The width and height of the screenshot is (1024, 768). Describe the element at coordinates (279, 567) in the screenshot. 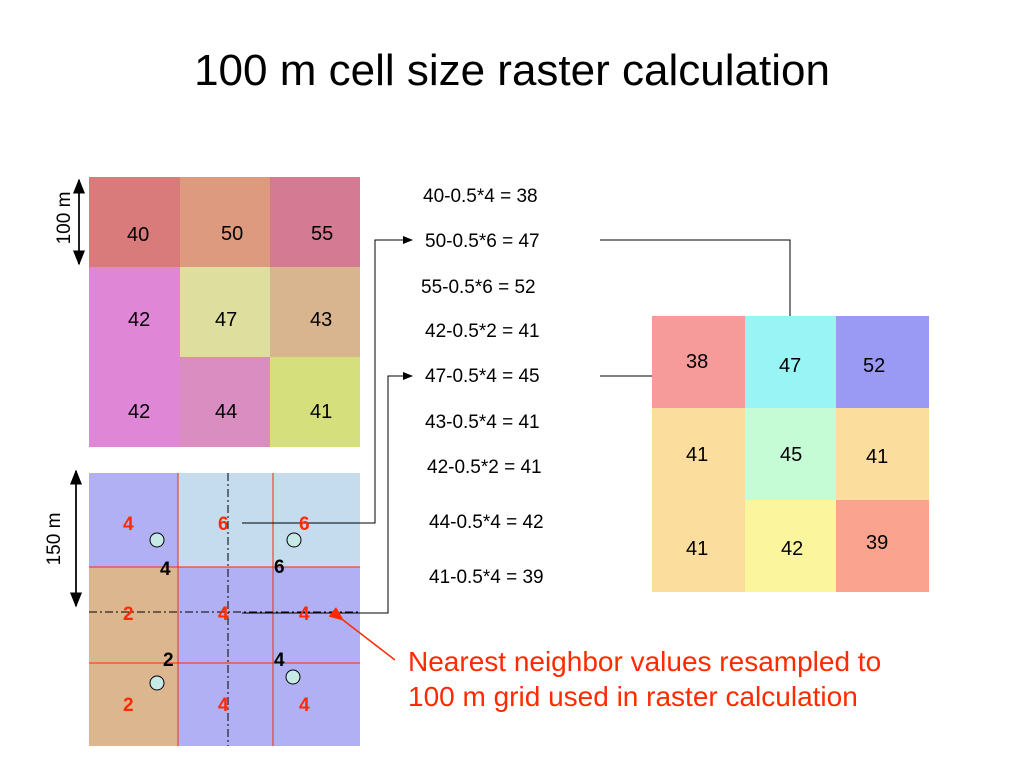

I see `grid150-center-value: 6` at that location.